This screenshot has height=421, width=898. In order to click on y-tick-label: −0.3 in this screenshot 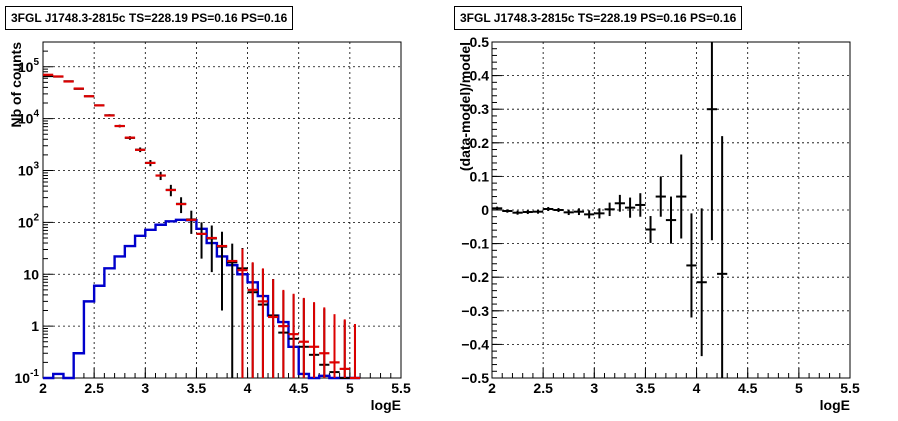, I will do `click(475, 311)`.